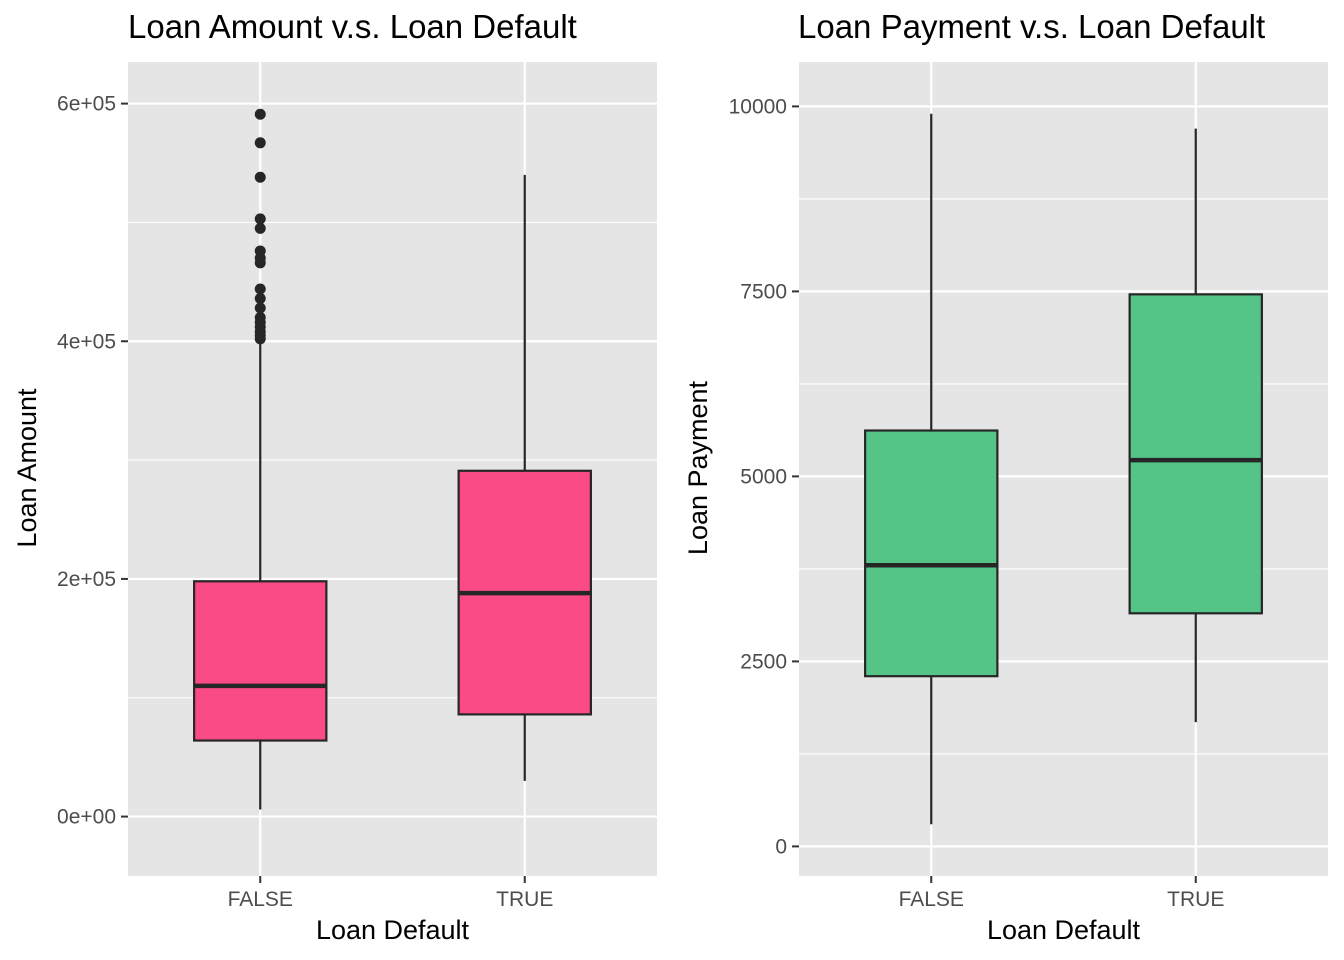 This screenshot has width=1344, height=960. What do you see at coordinates (763, 291) in the screenshot?
I see `y-tick-label: 7500` at bounding box center [763, 291].